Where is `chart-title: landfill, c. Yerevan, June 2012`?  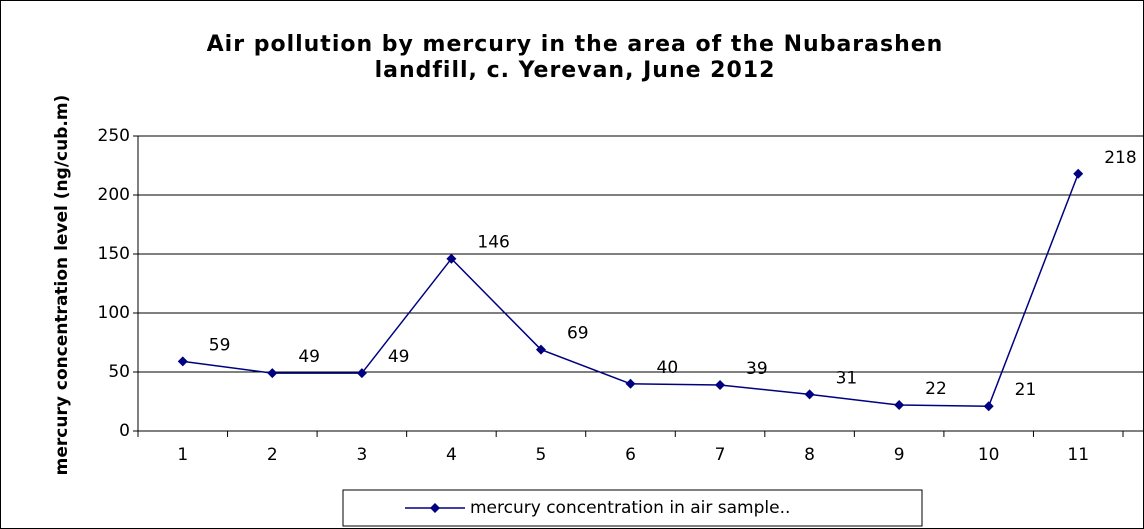 chart-title: landfill, c. Yerevan, June 2012 is located at coordinates (575, 70).